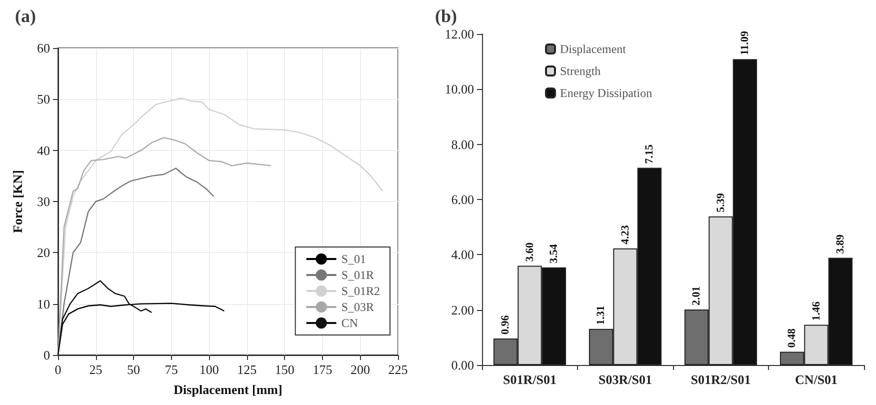  I want to click on y-axis-title: Force [KN], so click(17, 201).